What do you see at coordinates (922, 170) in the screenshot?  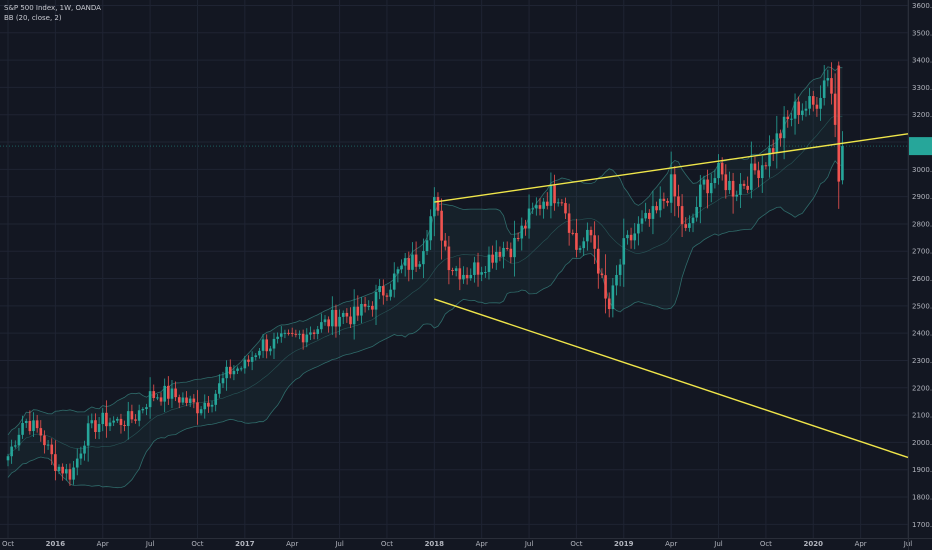 I see `y-tick-label: 3000.0` at bounding box center [922, 170].